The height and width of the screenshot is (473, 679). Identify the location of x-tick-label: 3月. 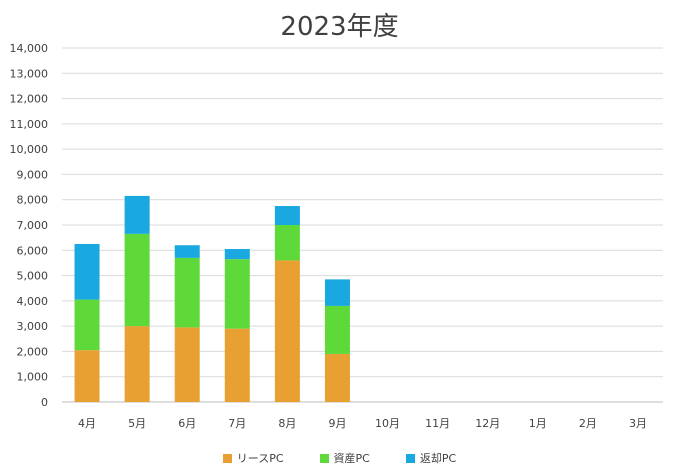
(638, 423).